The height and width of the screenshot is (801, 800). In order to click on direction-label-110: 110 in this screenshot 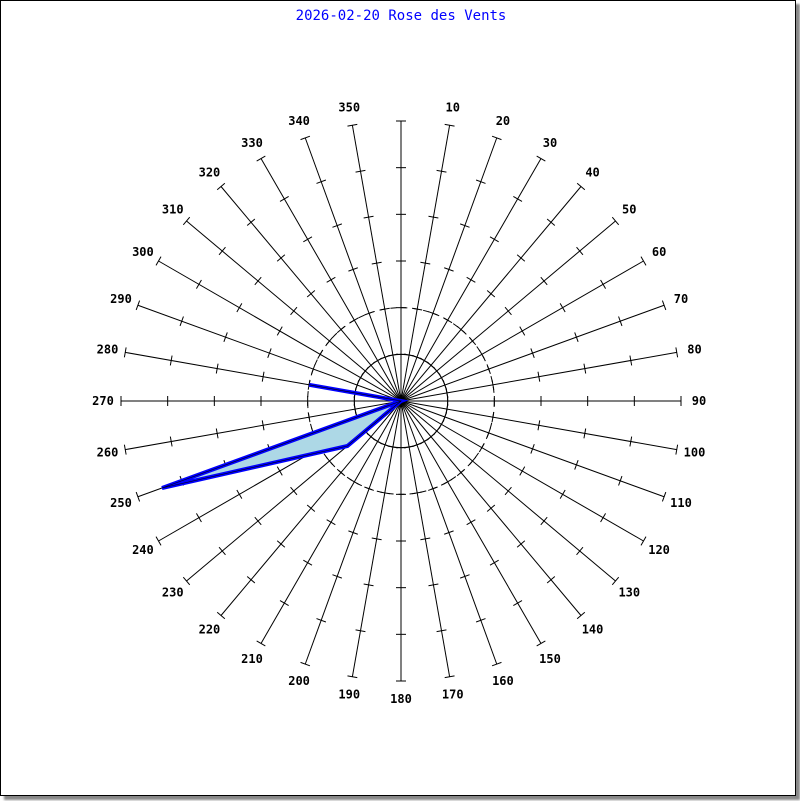, I will do `click(681, 503)`.